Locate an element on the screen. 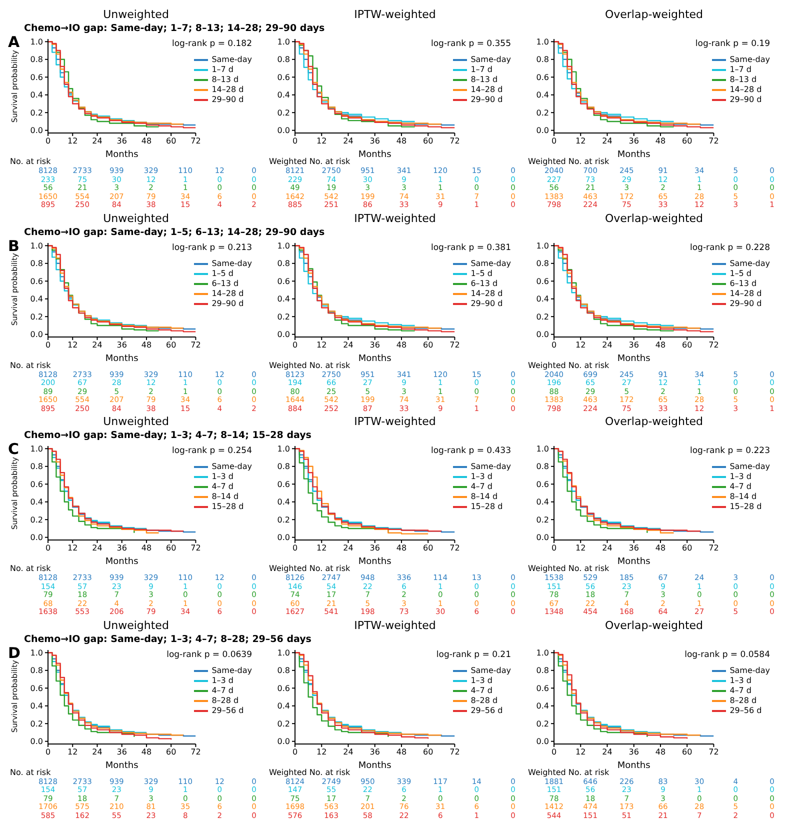 This screenshot has width=785, height=837. legend-label: 8–14 d is located at coordinates (225, 497).